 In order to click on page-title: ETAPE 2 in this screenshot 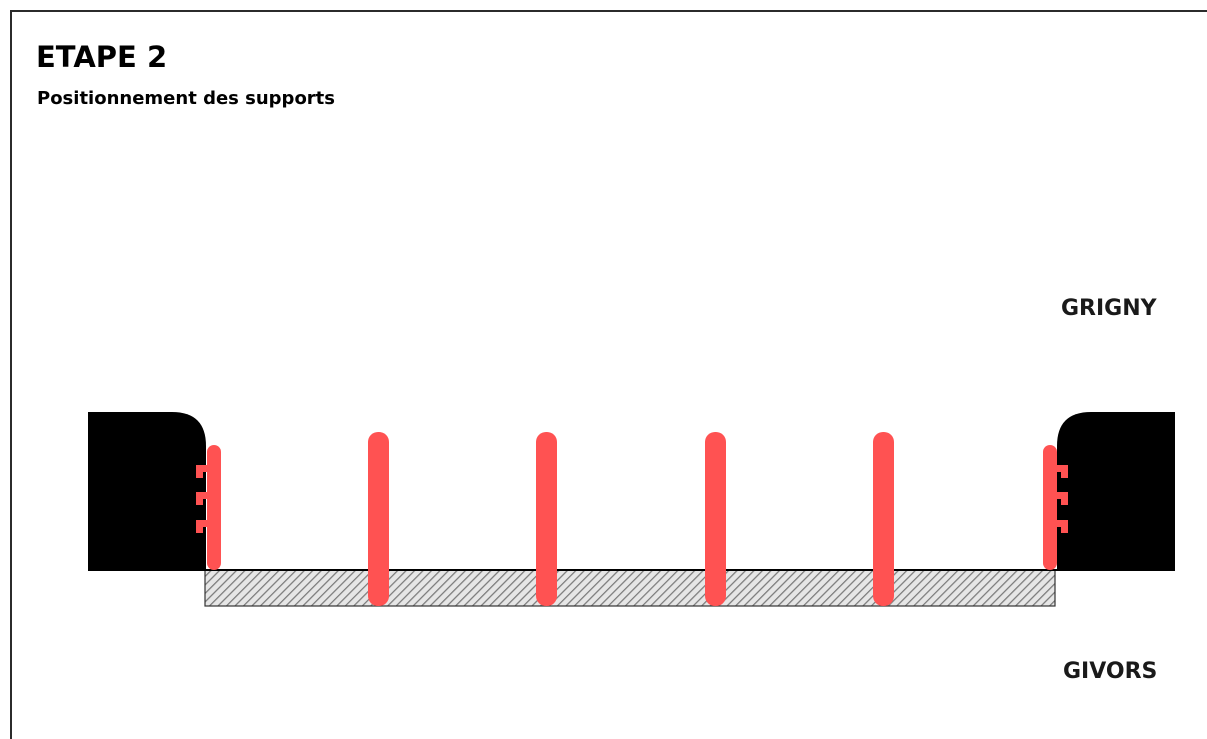, I will do `click(102, 57)`.